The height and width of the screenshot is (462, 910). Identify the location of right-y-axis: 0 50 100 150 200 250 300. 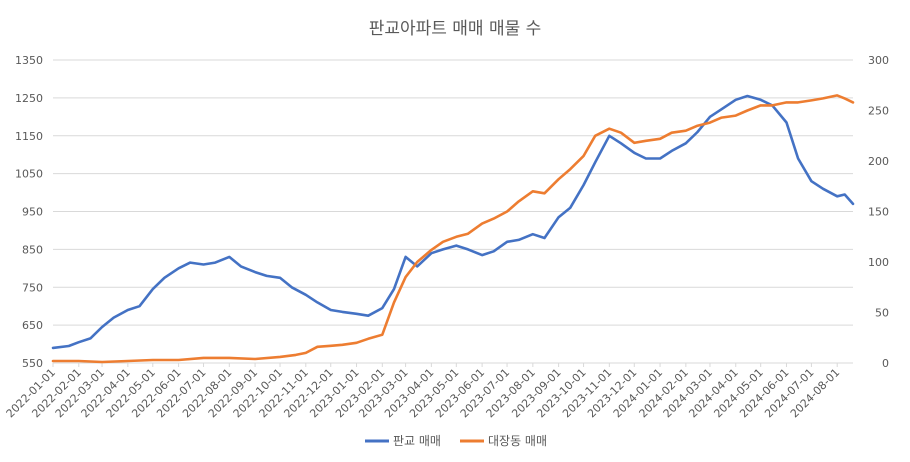
(878, 212).